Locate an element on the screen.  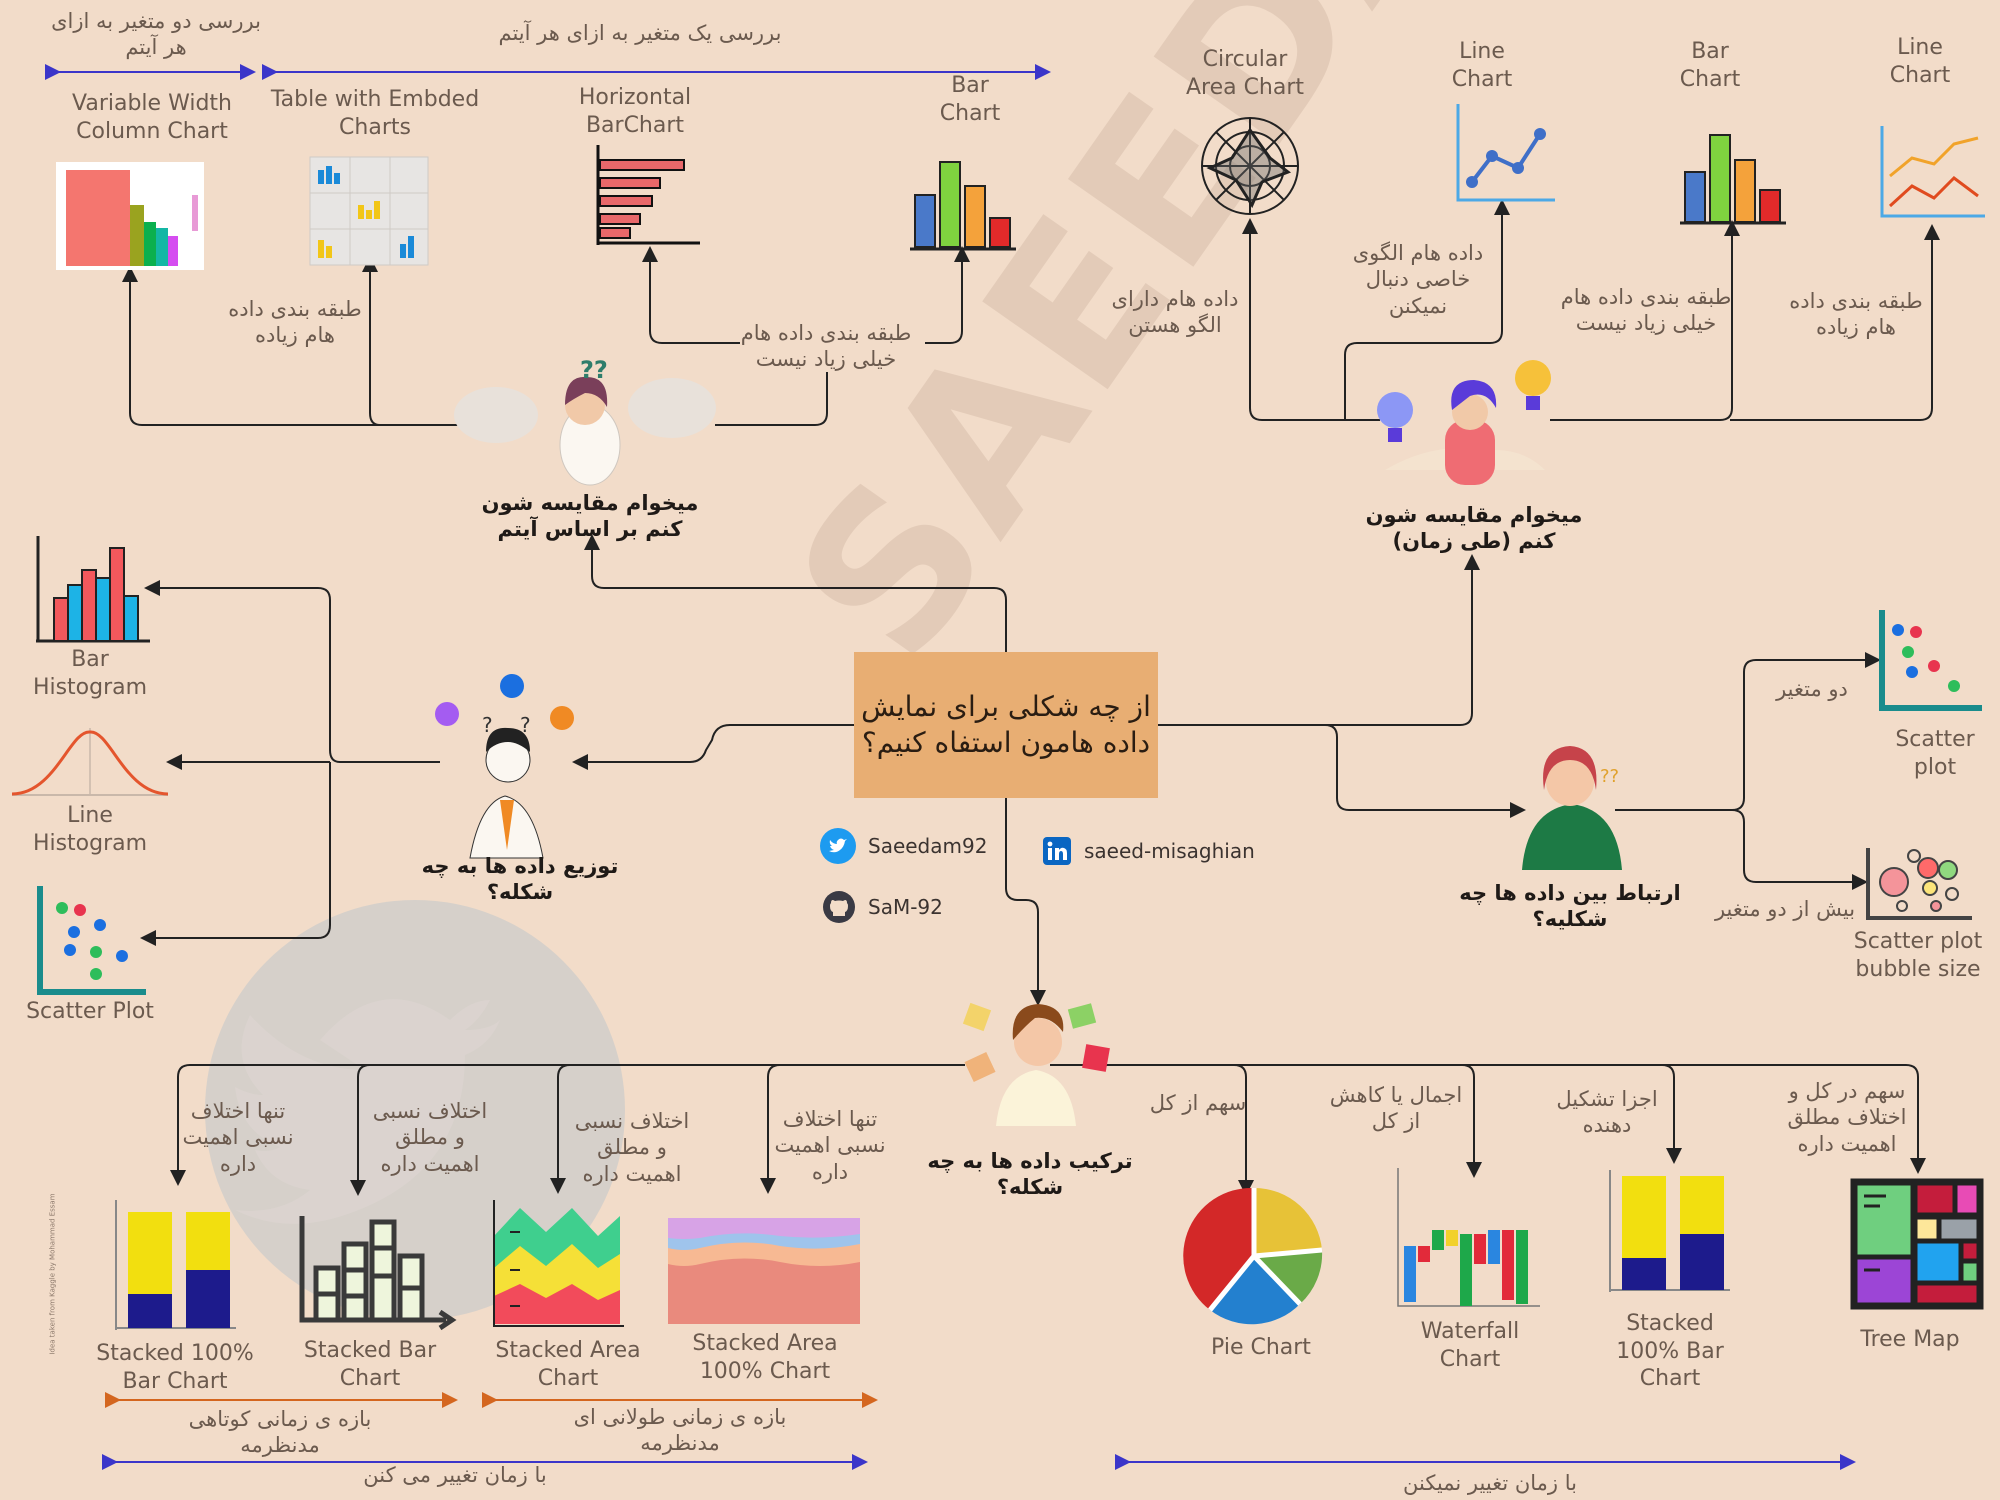
github-icon is located at coordinates (839, 907).